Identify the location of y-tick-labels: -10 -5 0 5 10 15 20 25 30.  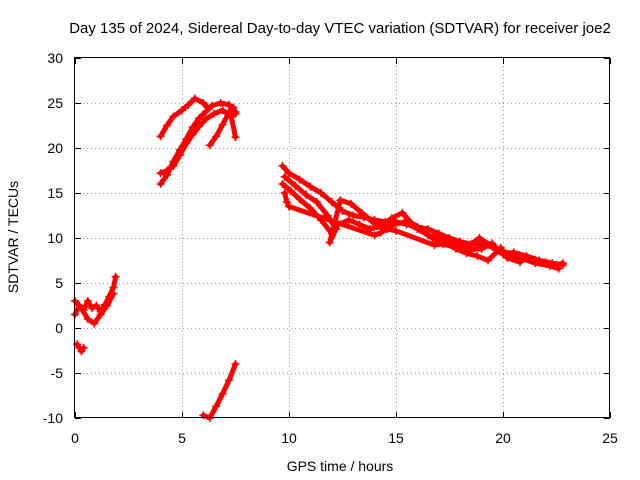
(53, 238).